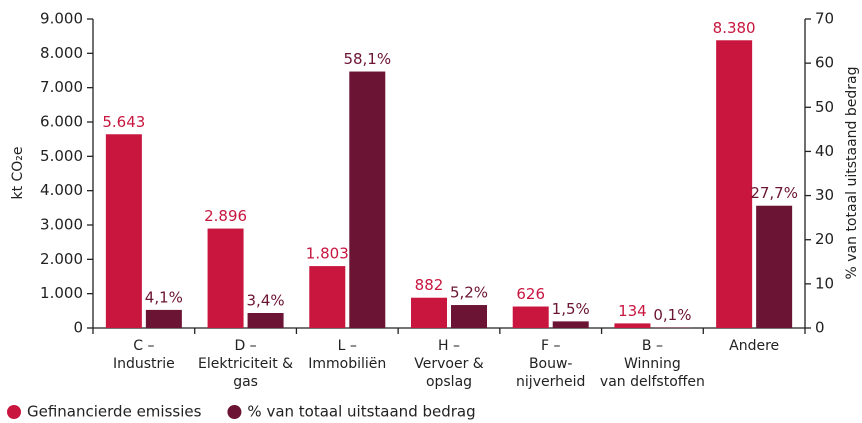 The height and width of the screenshot is (423, 862). What do you see at coordinates (429, 285) in the screenshot?
I see `value-label: 882` at bounding box center [429, 285].